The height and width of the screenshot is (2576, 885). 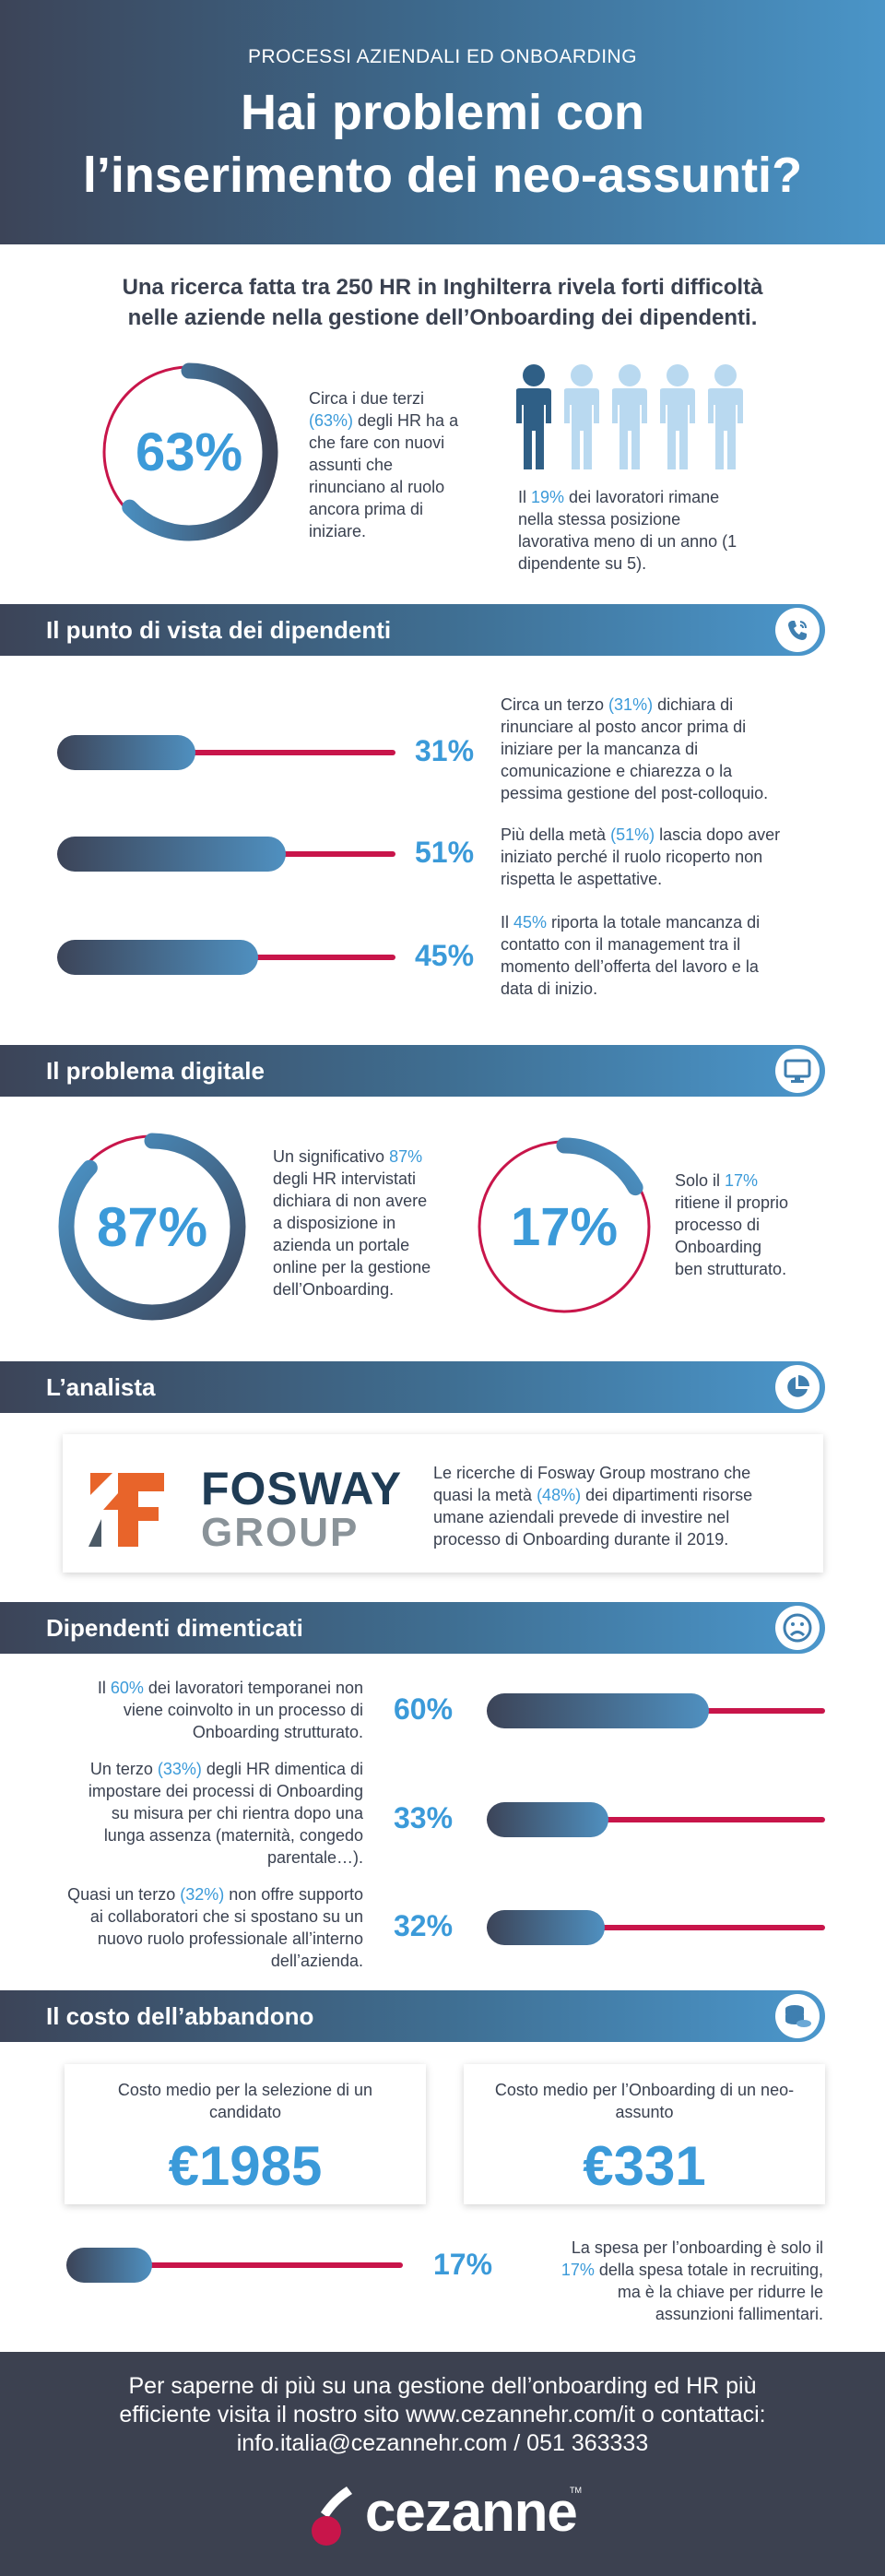 I want to click on text-line: Il 45% riporta la totale mancanza di, so click(x=630, y=922).